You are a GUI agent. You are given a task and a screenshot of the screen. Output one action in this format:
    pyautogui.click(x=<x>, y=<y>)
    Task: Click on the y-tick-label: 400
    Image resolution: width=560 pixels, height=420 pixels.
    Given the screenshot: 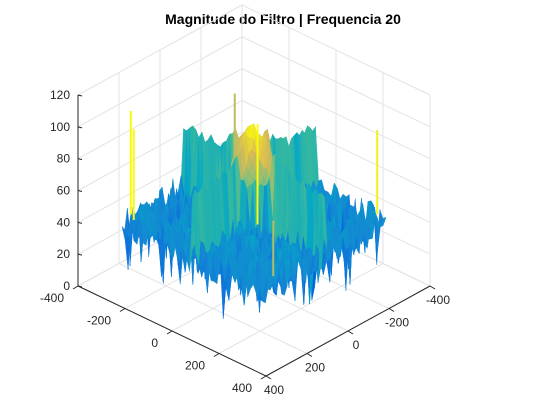 What is the action you would take?
    pyautogui.click(x=274, y=390)
    